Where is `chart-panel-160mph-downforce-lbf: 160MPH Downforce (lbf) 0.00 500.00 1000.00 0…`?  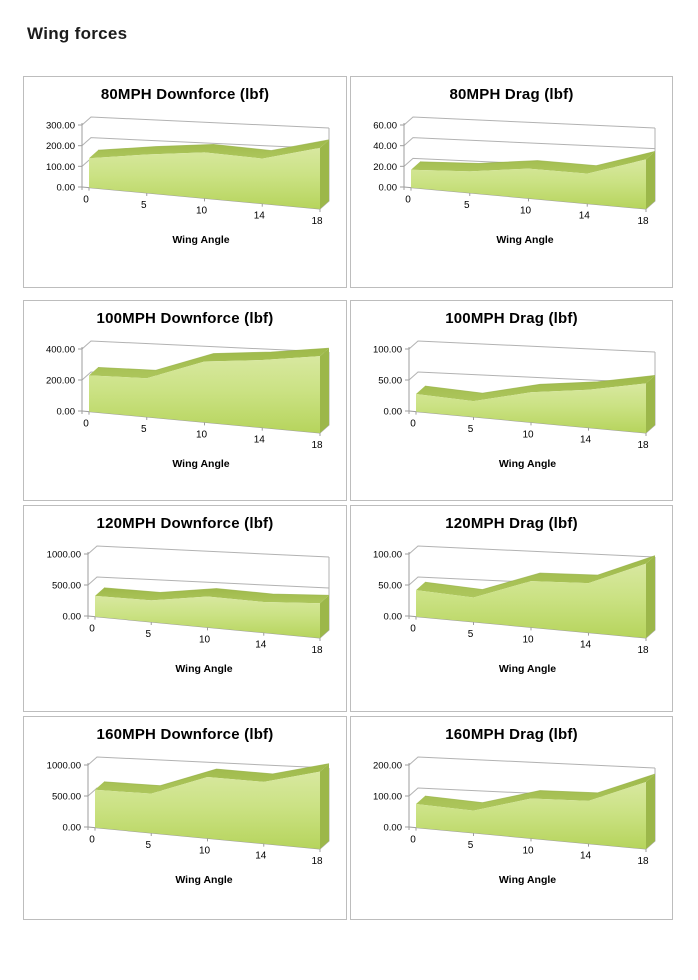
chart-panel-160mph-downforce-lbf: 160MPH Downforce (lbf) 0.00 500.00 1000.00 0… is located at coordinates (185, 818).